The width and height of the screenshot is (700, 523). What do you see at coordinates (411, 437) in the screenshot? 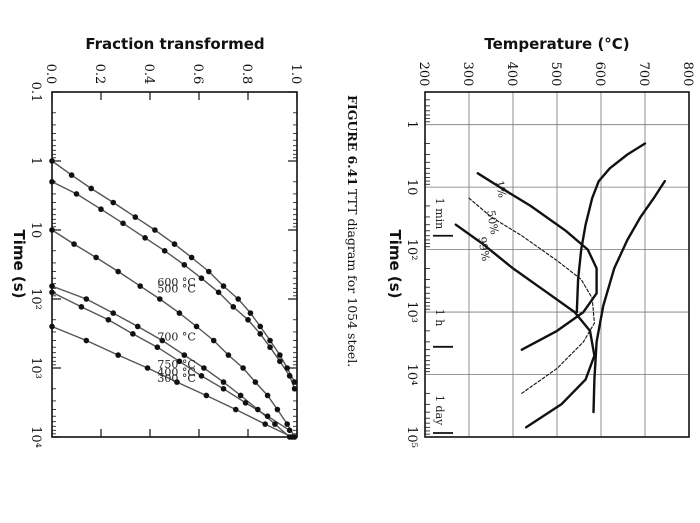
I see `right-time-tick-label: 10⁵` at bounding box center [411, 437].